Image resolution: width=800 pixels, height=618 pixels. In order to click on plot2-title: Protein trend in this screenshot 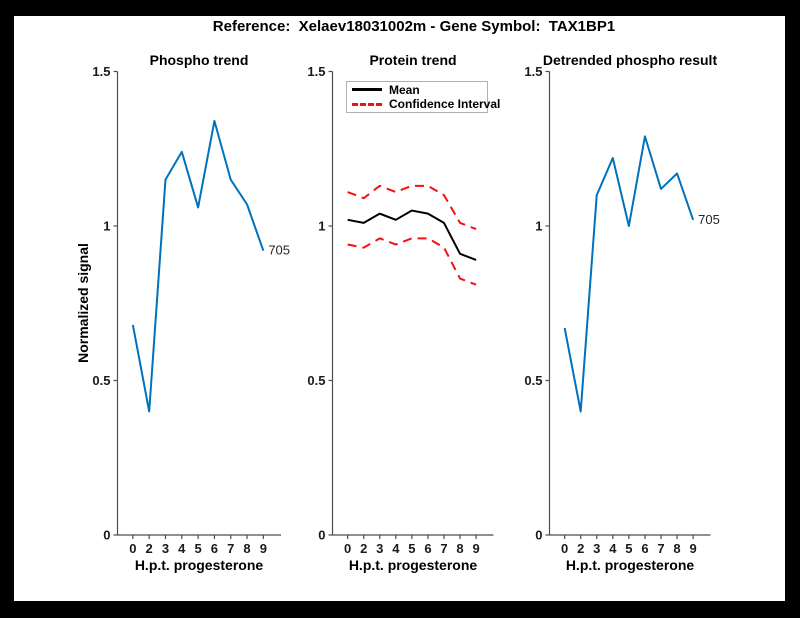, I will do `click(413, 60)`.